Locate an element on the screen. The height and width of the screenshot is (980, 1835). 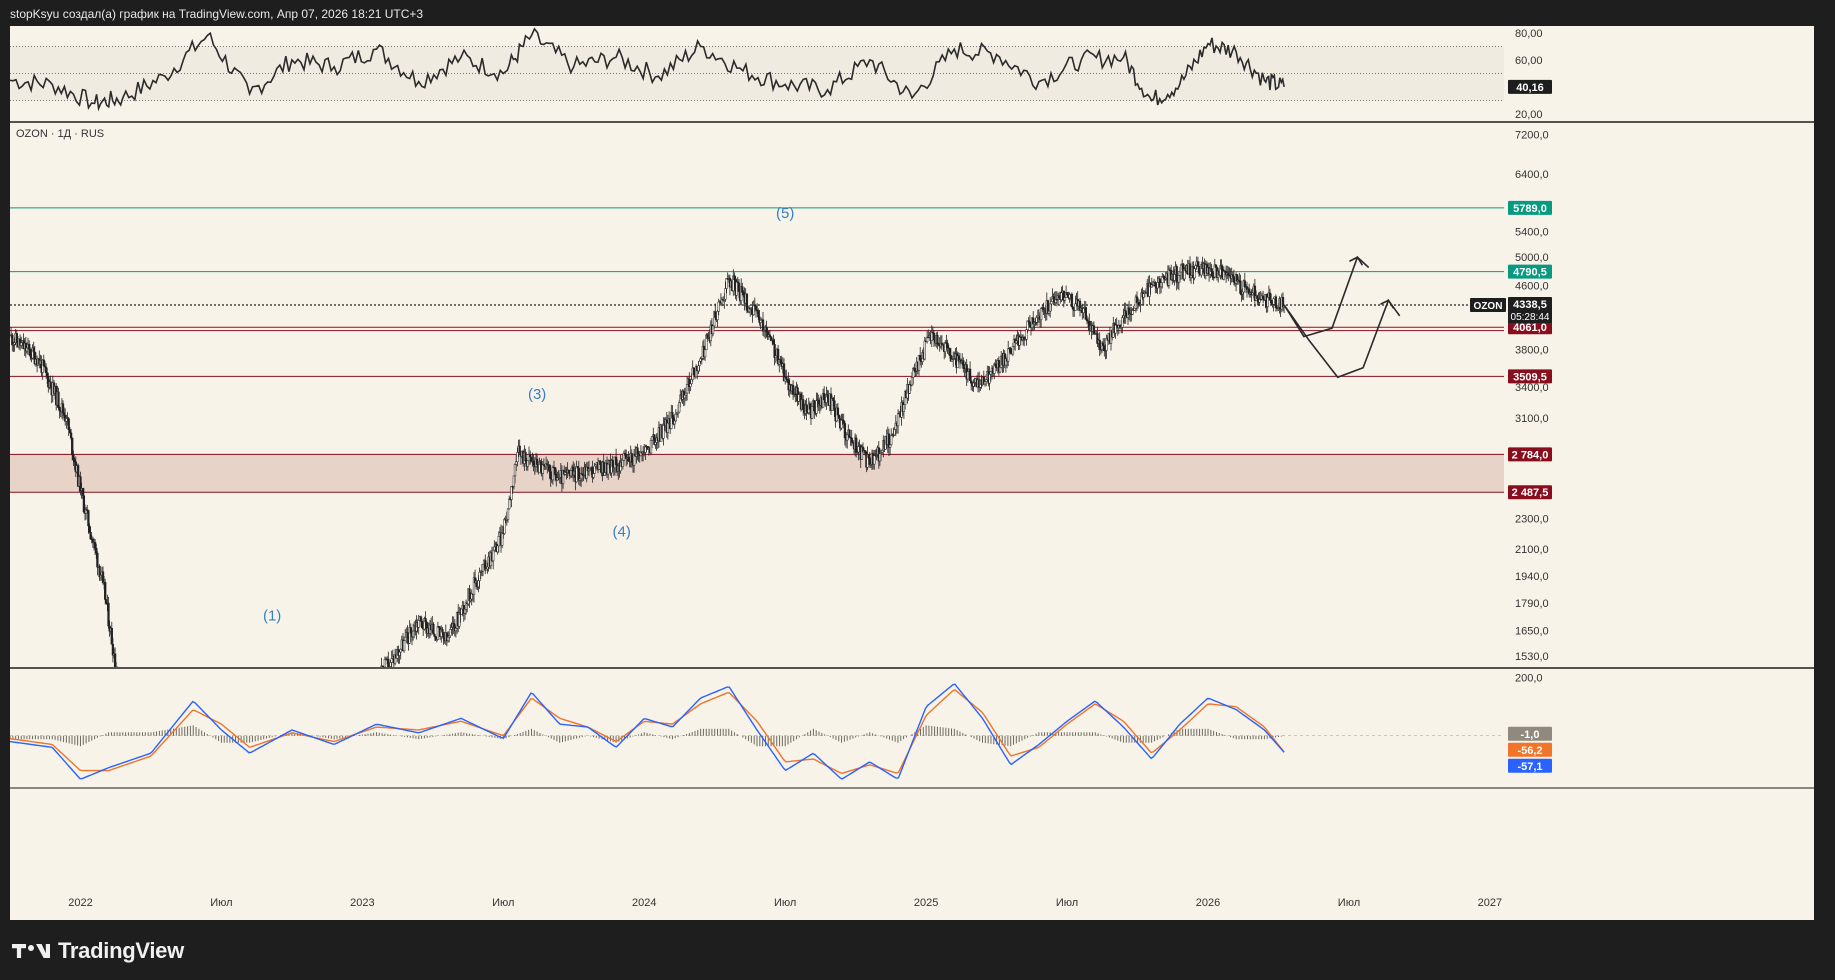
tradingview-brand: TradingView is located at coordinates (121, 950).